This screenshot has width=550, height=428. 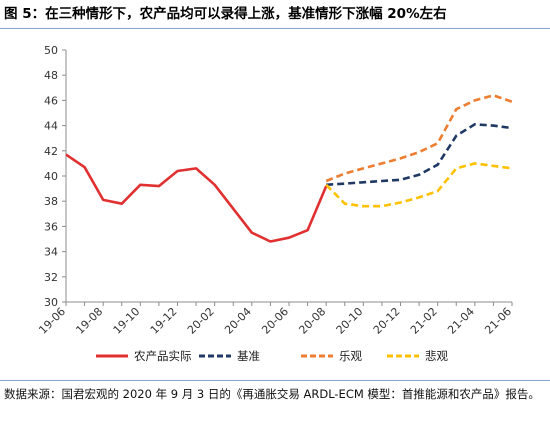 I want to click on chart-legend: 农产品实际 基准 乐观 悲观, so click(x=272, y=356).